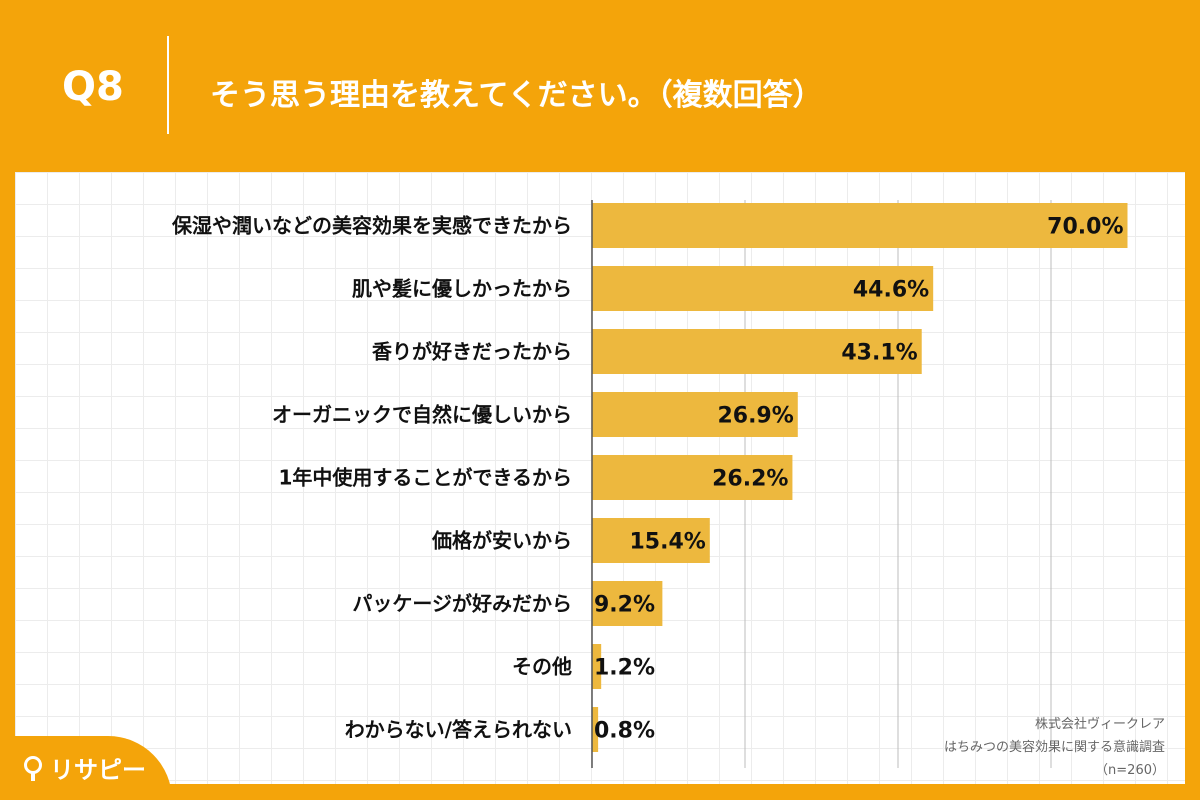 The image size is (1200, 800). I want to click on logo: リサピー, so click(86, 768).